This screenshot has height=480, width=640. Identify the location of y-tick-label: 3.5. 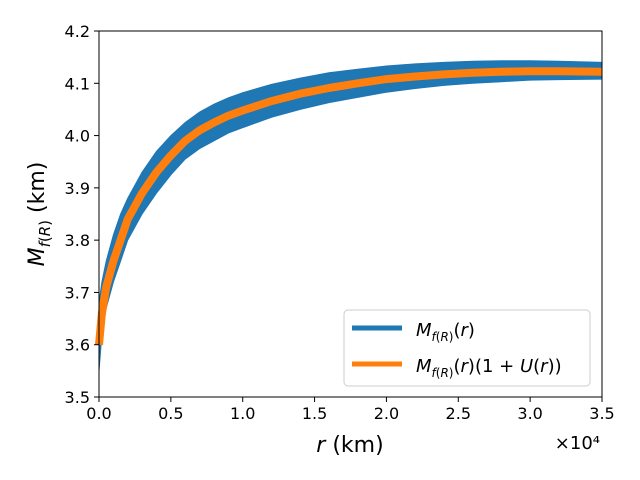
(77, 397).